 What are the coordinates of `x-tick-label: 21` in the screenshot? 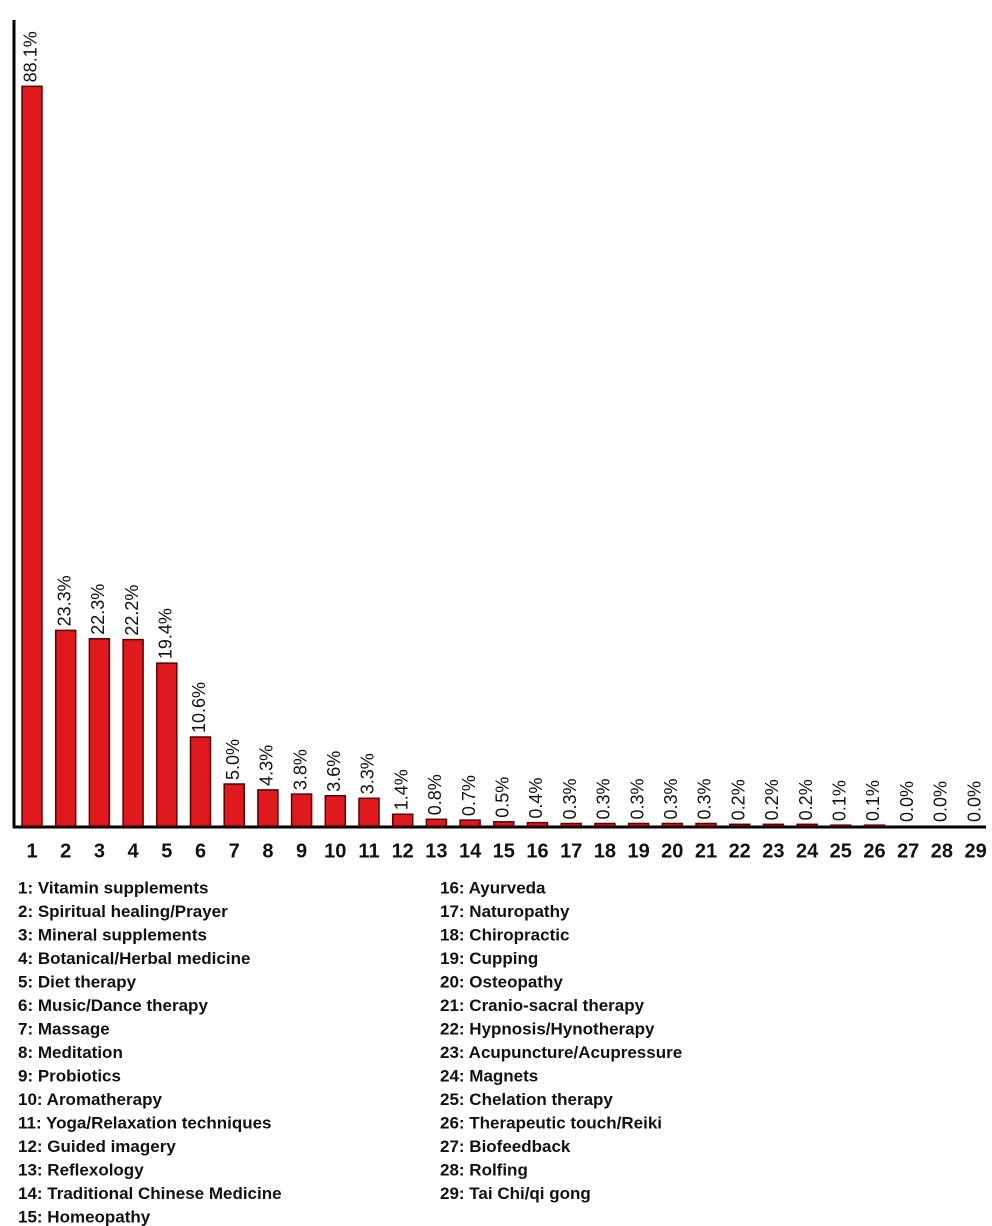 It's located at (706, 851).